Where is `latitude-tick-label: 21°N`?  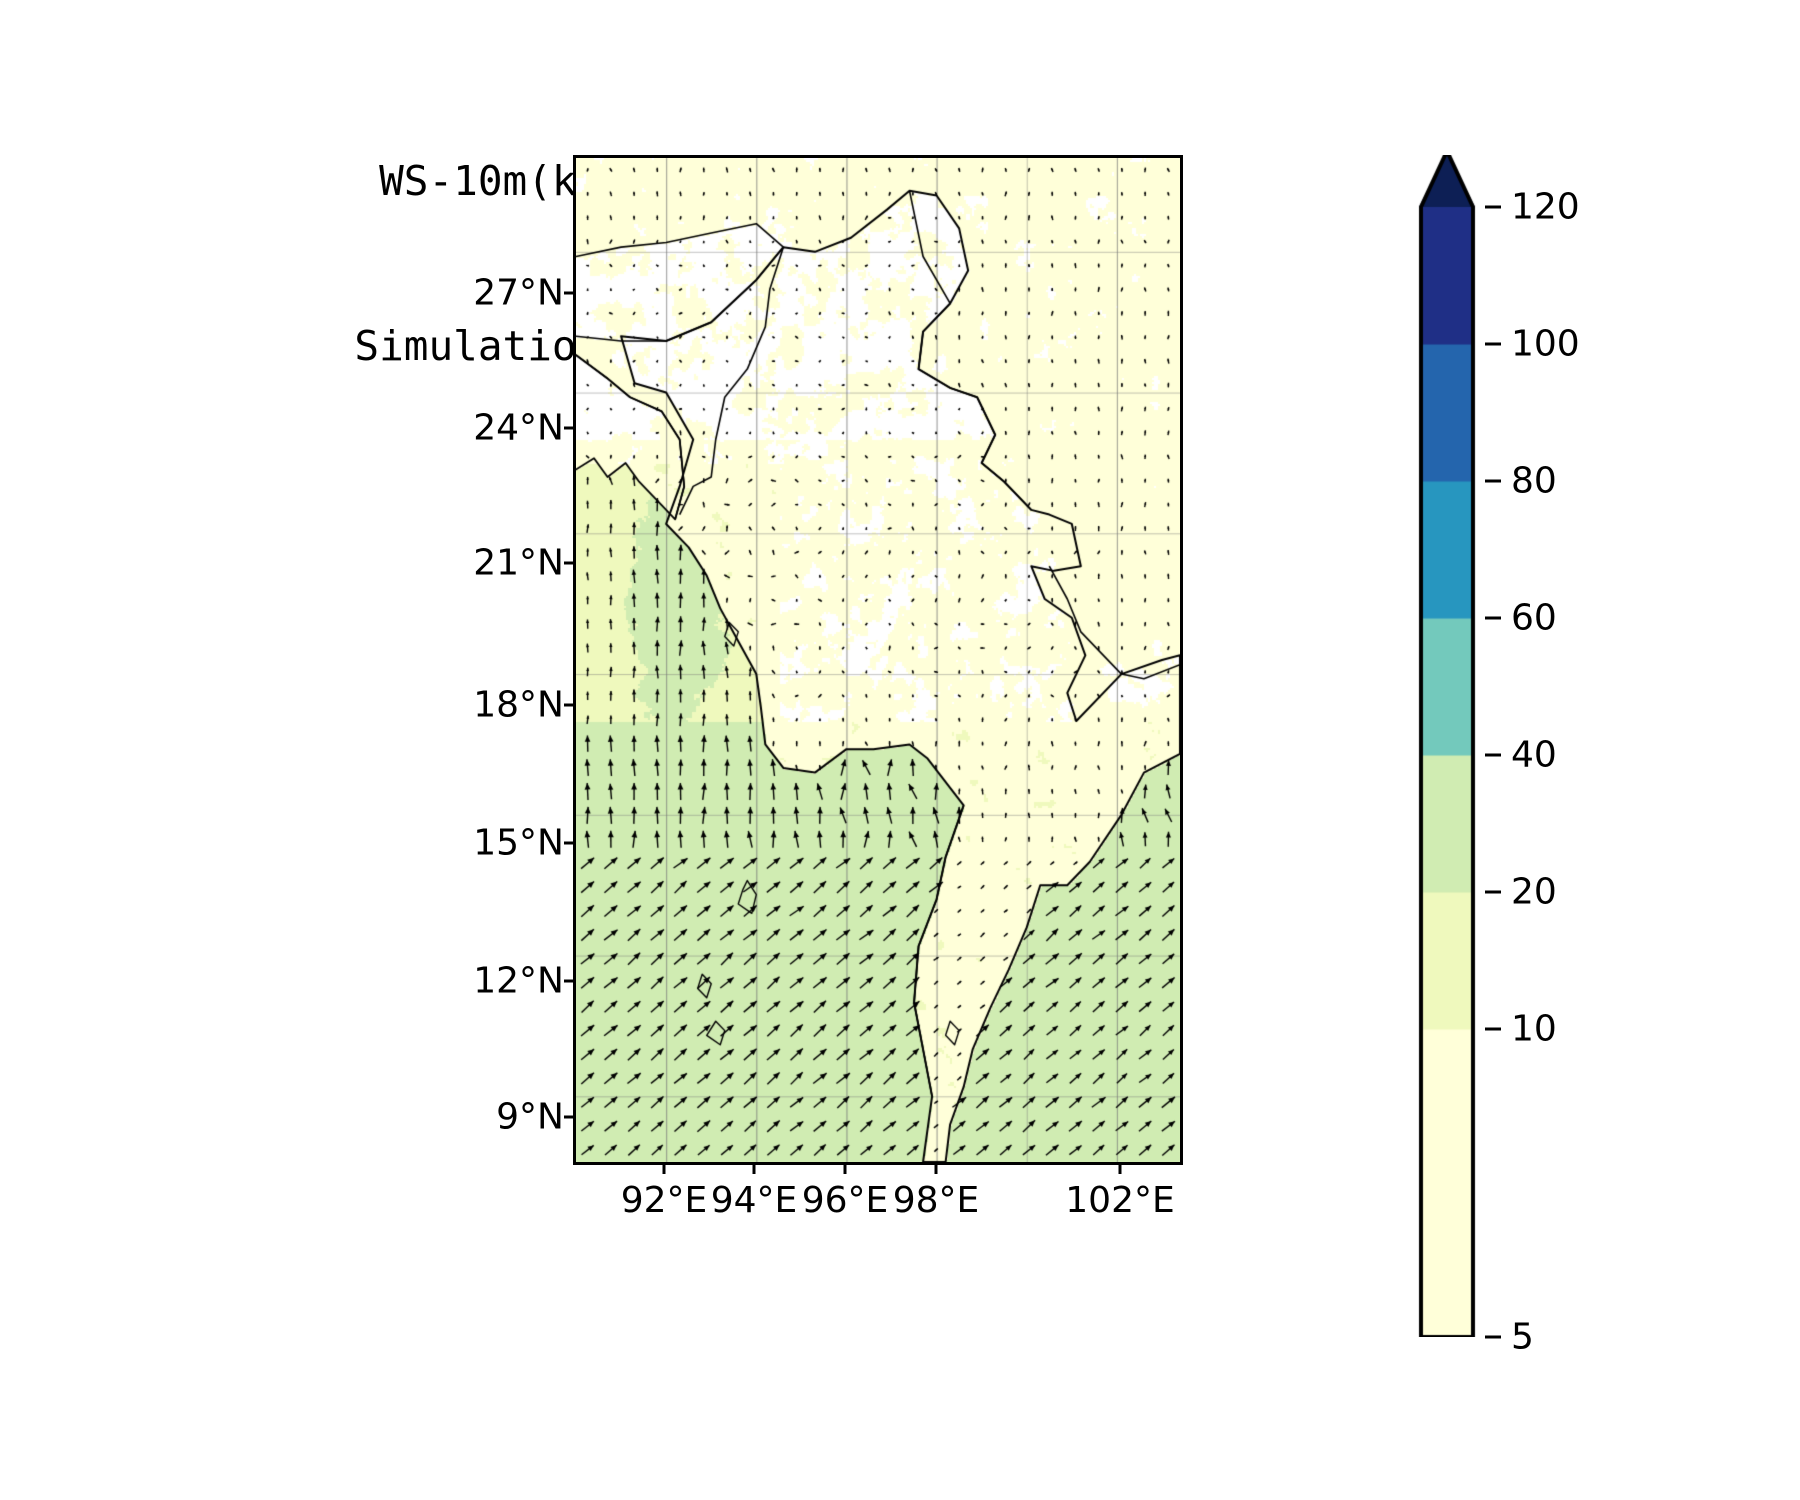 latitude-tick-label: 21°N is located at coordinates (518, 563).